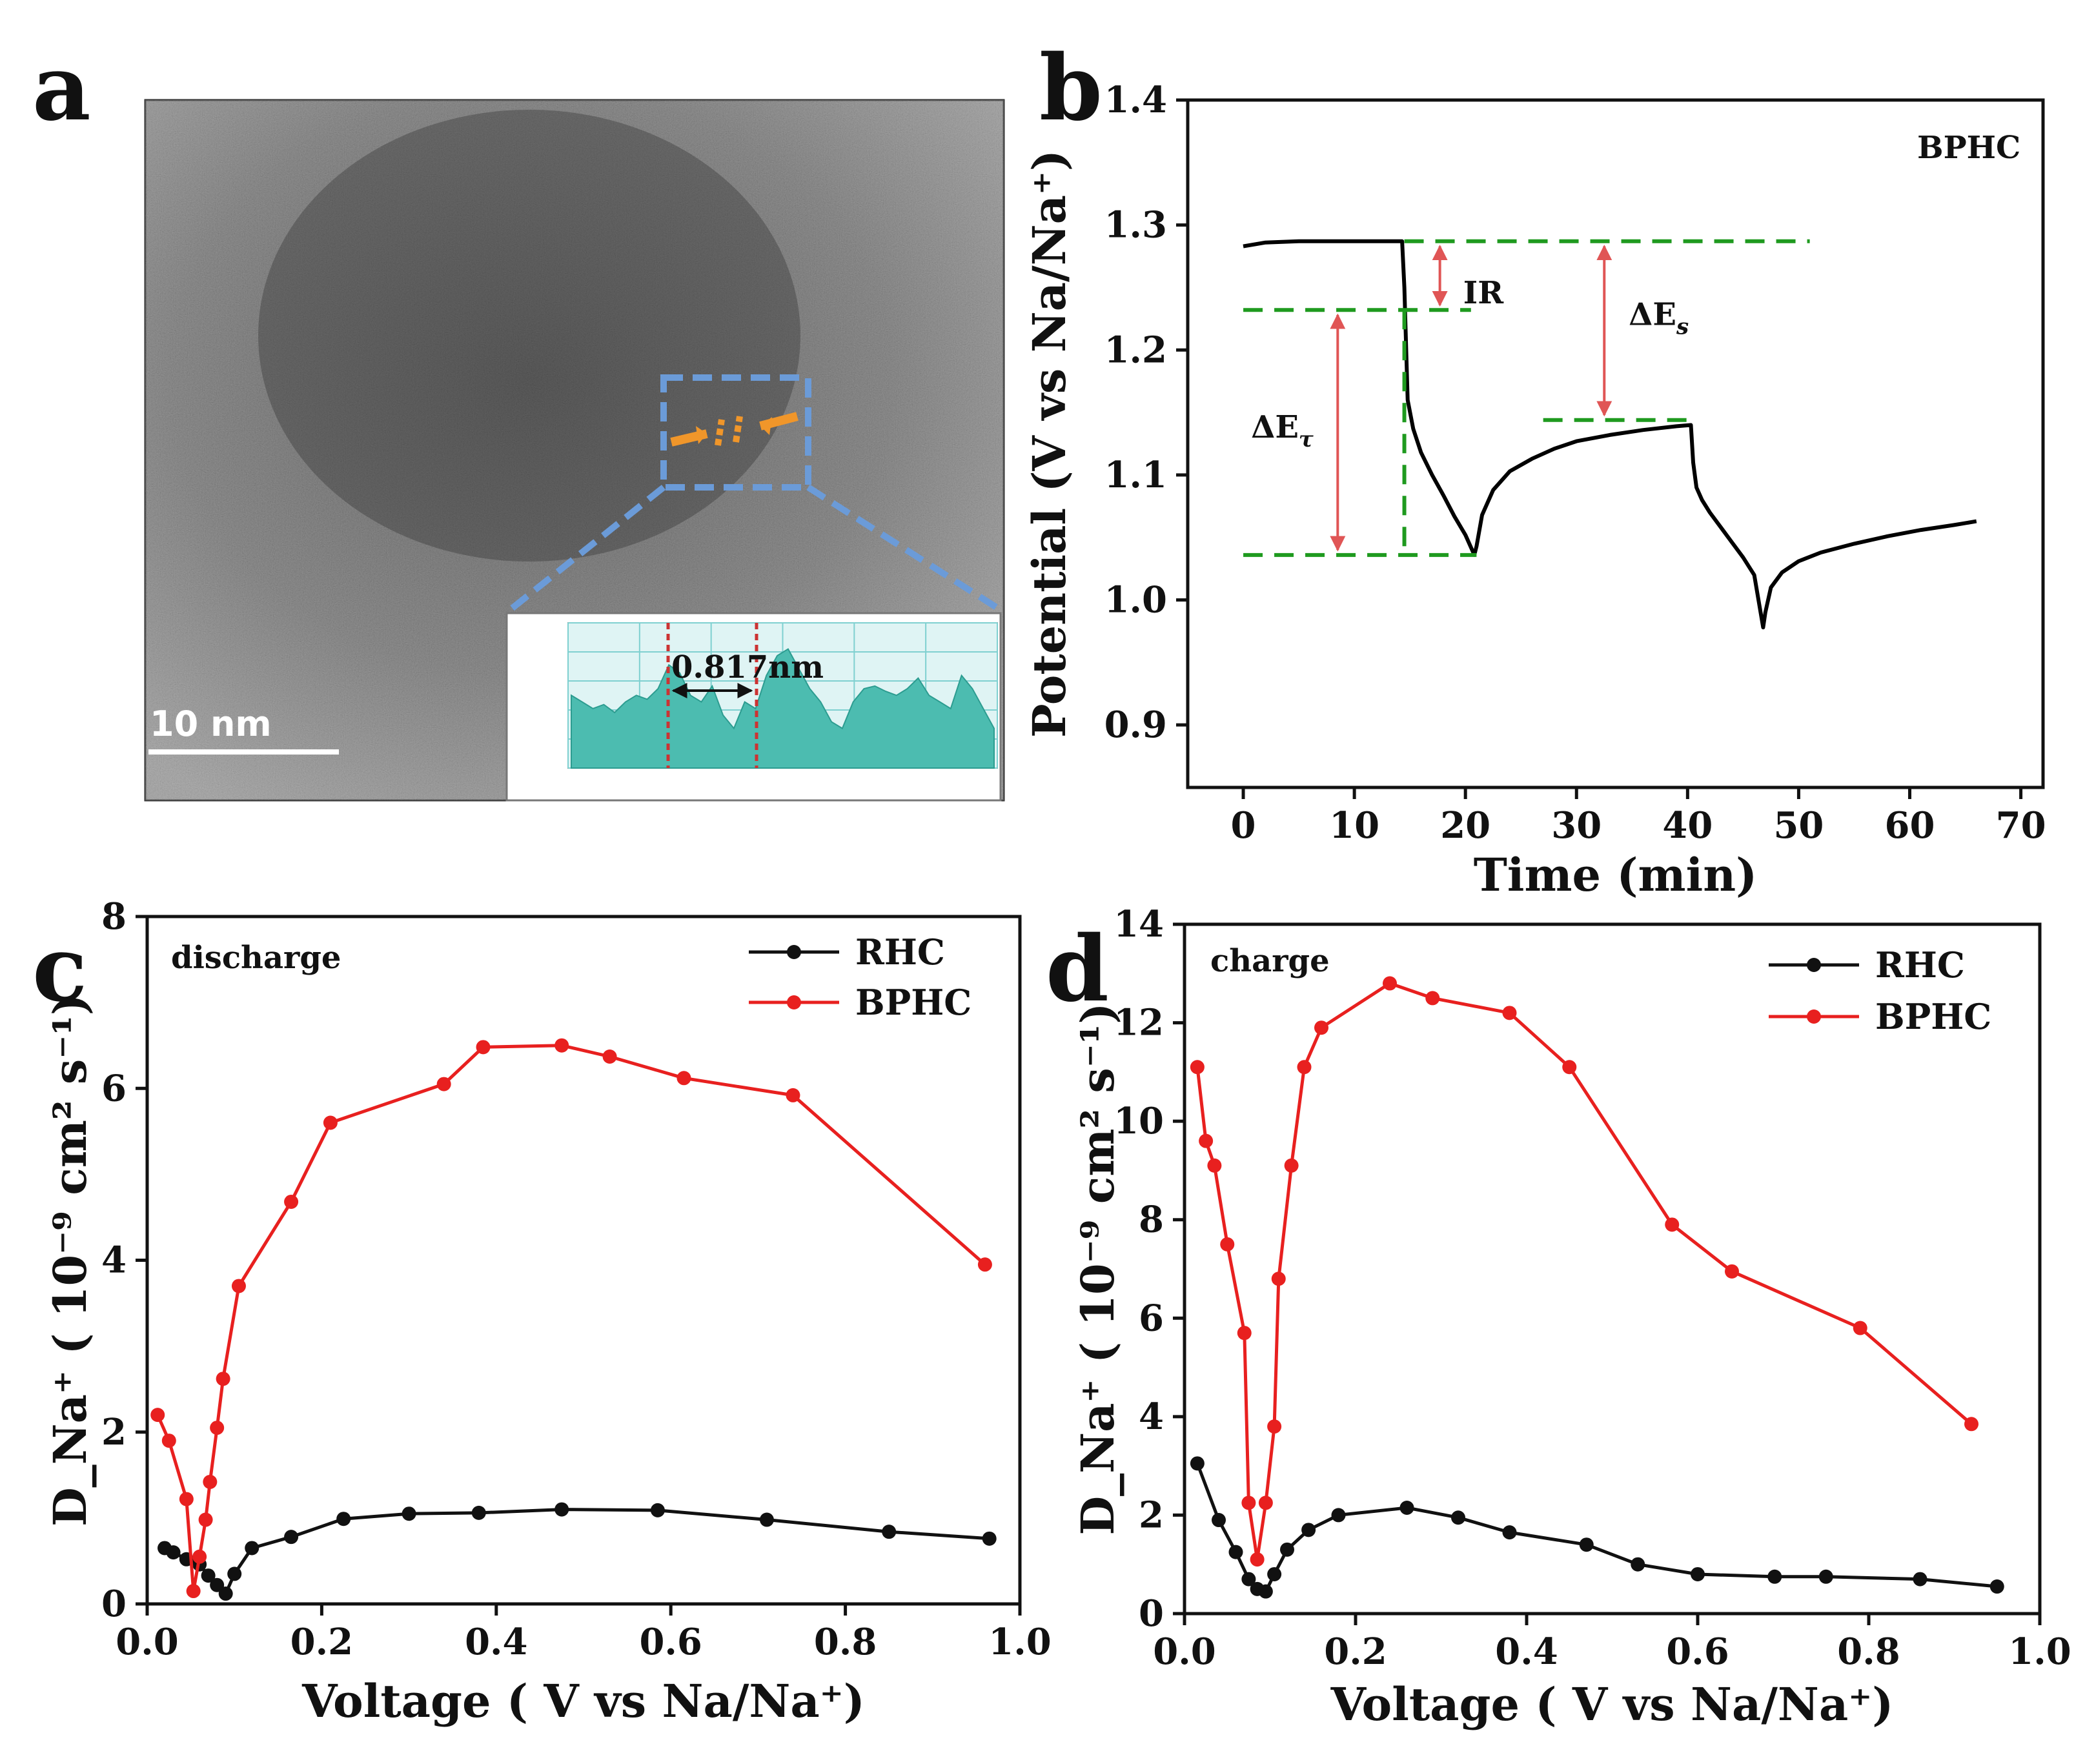 This screenshot has width=2085, height=1764. What do you see at coordinates (1968, 148) in the screenshot?
I see `panel-b-label: BPHC` at bounding box center [1968, 148].